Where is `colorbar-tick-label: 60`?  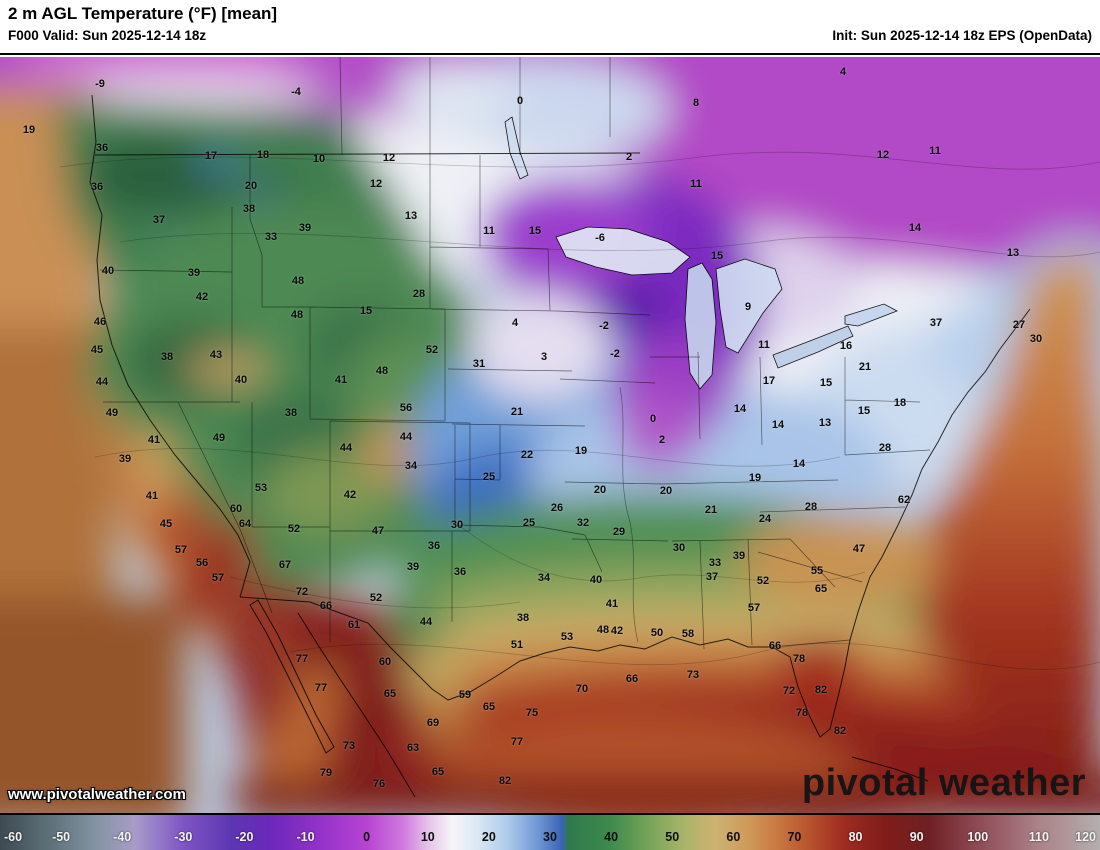
colorbar-tick-label: 60 is located at coordinates (733, 837).